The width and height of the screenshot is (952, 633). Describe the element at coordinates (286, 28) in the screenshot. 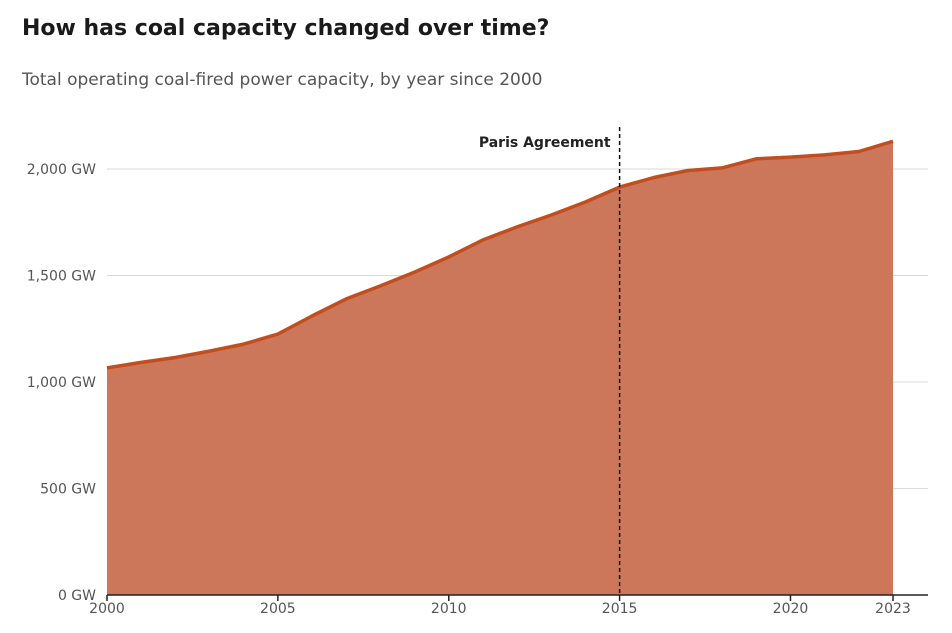

I see `chart-title: How has coal capacity changed over time?` at that location.